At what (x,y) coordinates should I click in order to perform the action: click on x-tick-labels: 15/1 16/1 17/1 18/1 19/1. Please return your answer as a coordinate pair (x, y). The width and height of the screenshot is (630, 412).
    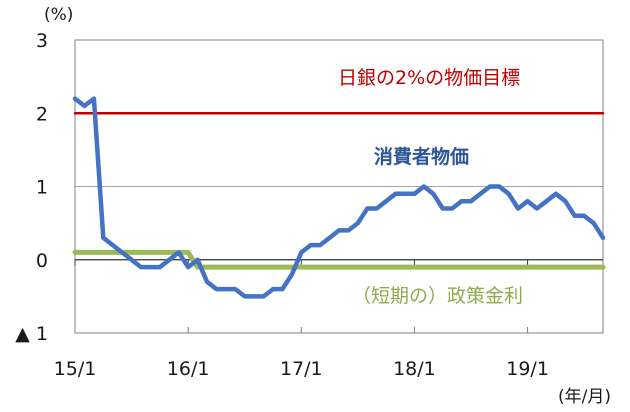
    Looking at the image, I should click on (301, 369).